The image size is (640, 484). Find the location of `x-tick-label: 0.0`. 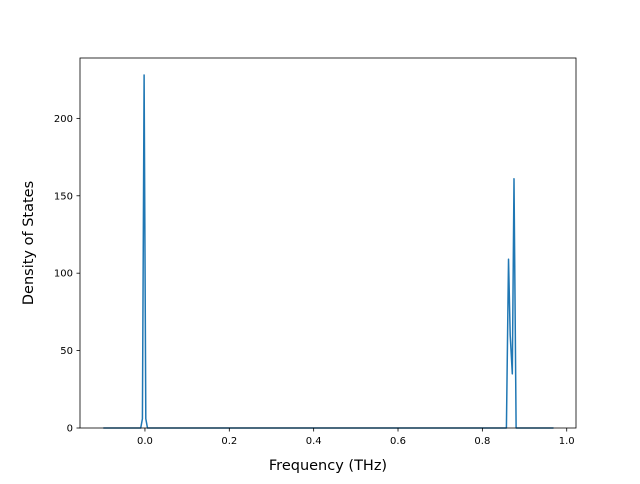

x-tick-label: 0.0 is located at coordinates (145, 441).